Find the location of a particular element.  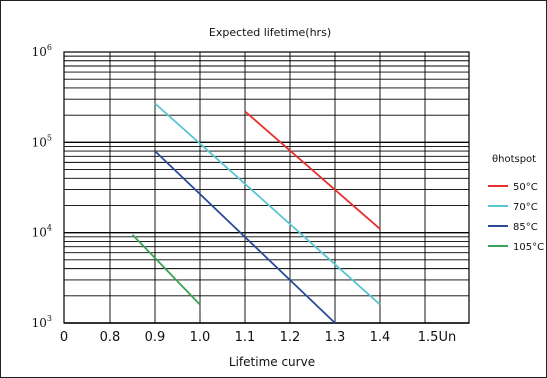

y-tick-label: 10⁶ is located at coordinates (42, 51).